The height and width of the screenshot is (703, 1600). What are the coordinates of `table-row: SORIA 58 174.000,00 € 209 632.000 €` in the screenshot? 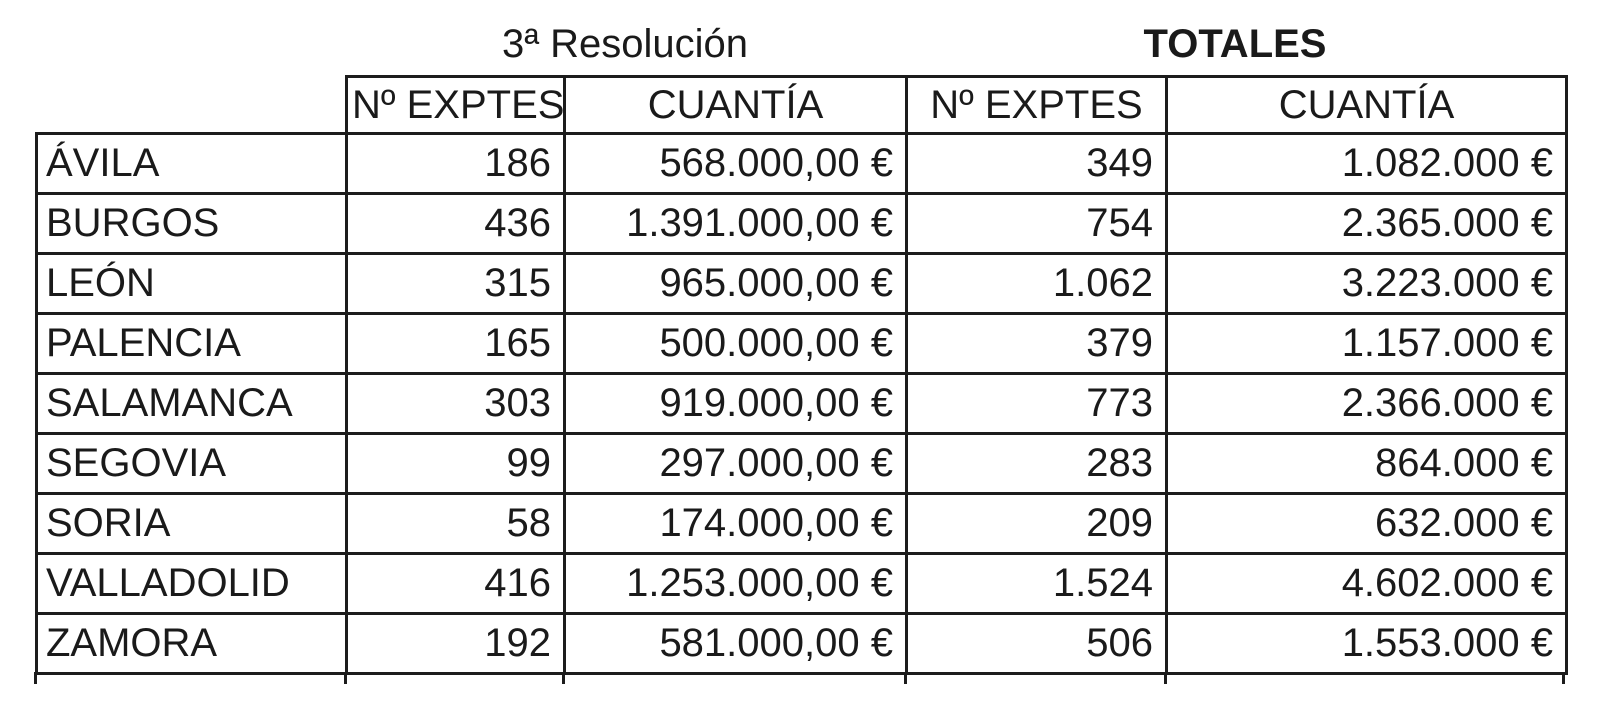 It's located at (801, 523).